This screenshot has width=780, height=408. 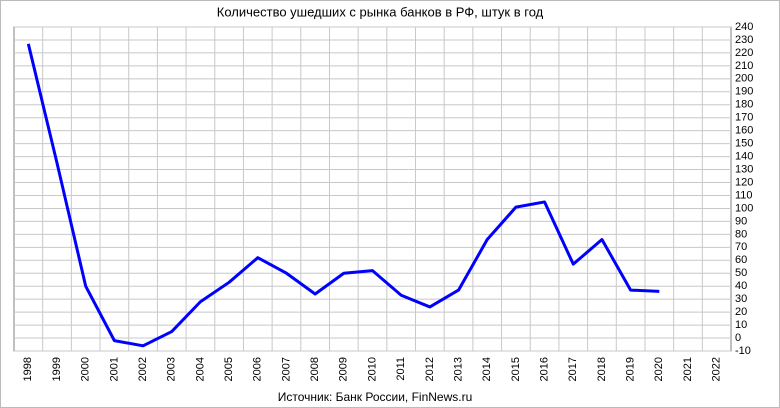 What do you see at coordinates (143, 369) in the screenshot?
I see `x-tick-label: 2002` at bounding box center [143, 369].